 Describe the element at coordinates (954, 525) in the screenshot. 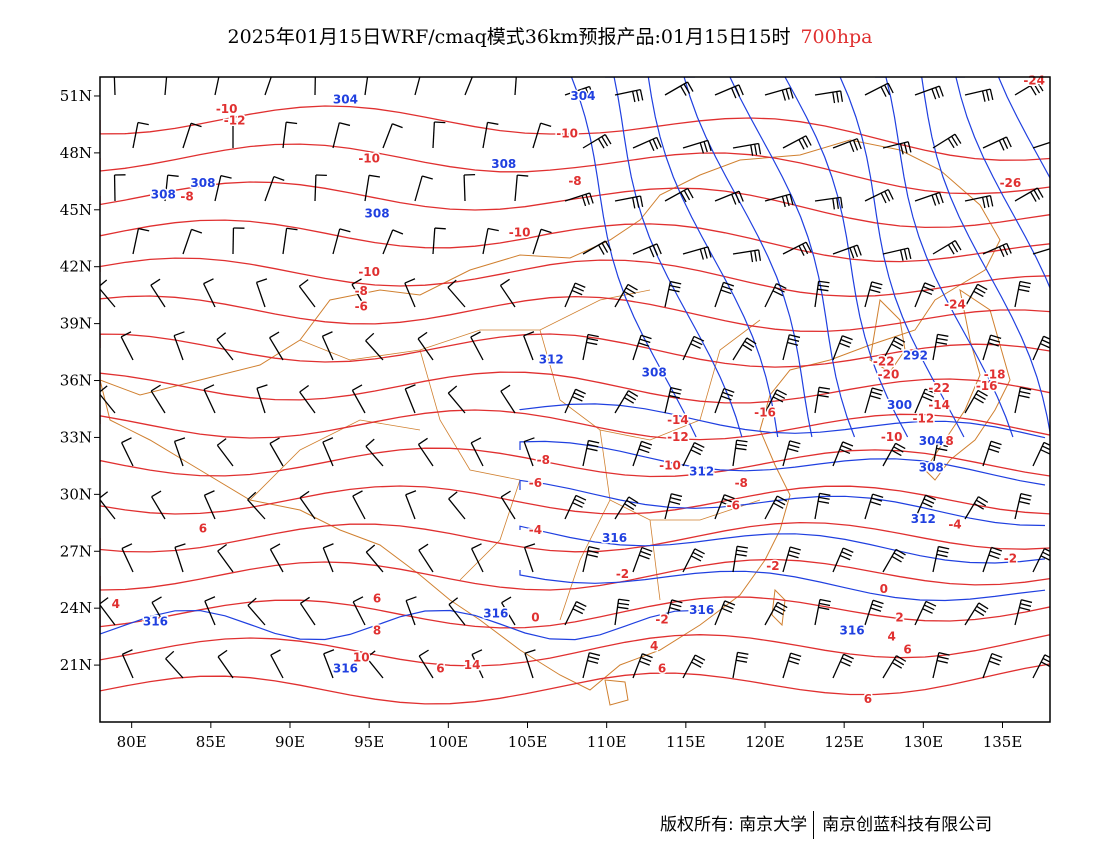

I see `temperature-label: -4` at that location.